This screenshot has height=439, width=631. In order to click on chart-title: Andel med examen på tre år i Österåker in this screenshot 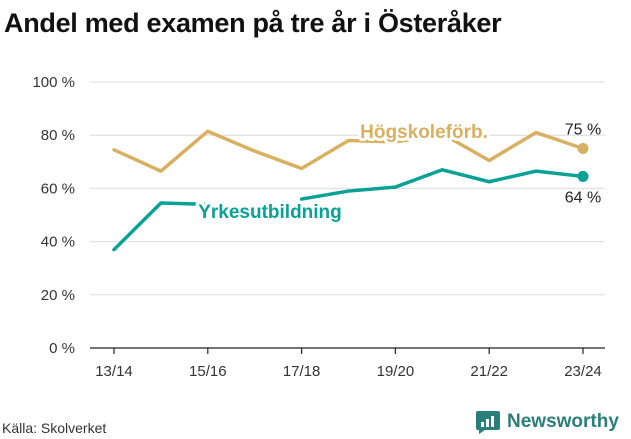, I will do `click(253, 23)`.